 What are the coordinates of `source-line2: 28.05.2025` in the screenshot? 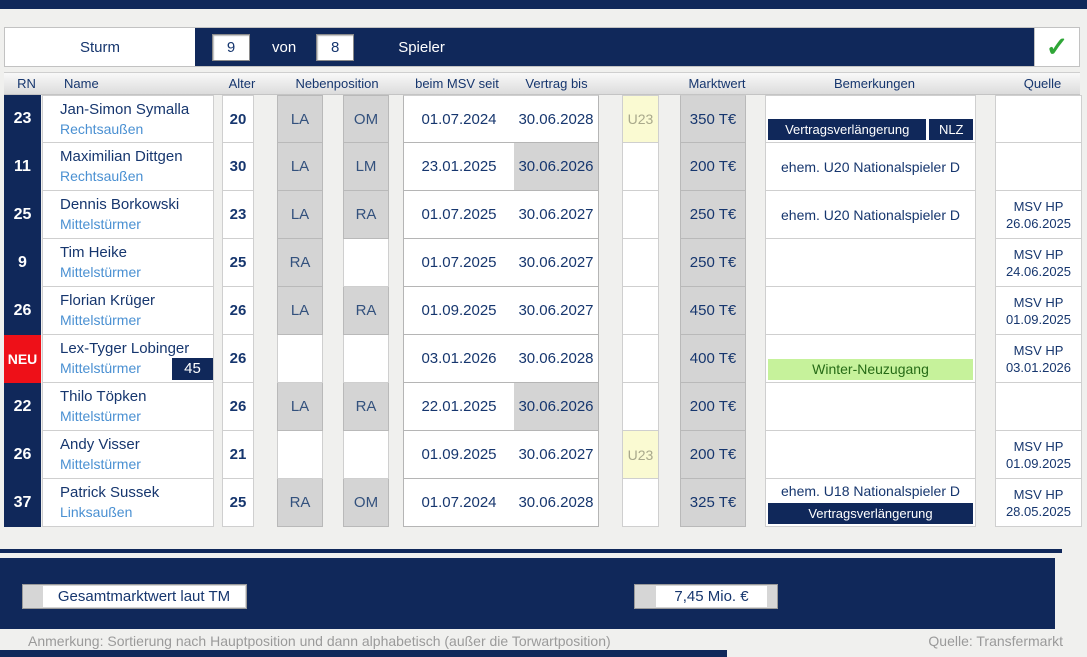 It's located at (1038, 511).